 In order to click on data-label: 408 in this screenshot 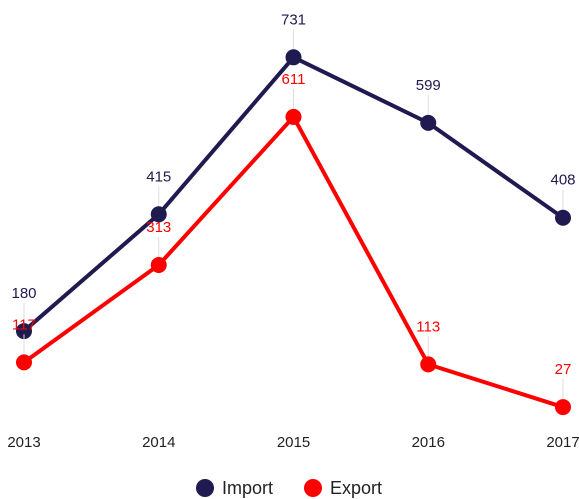, I will do `click(562, 180)`.